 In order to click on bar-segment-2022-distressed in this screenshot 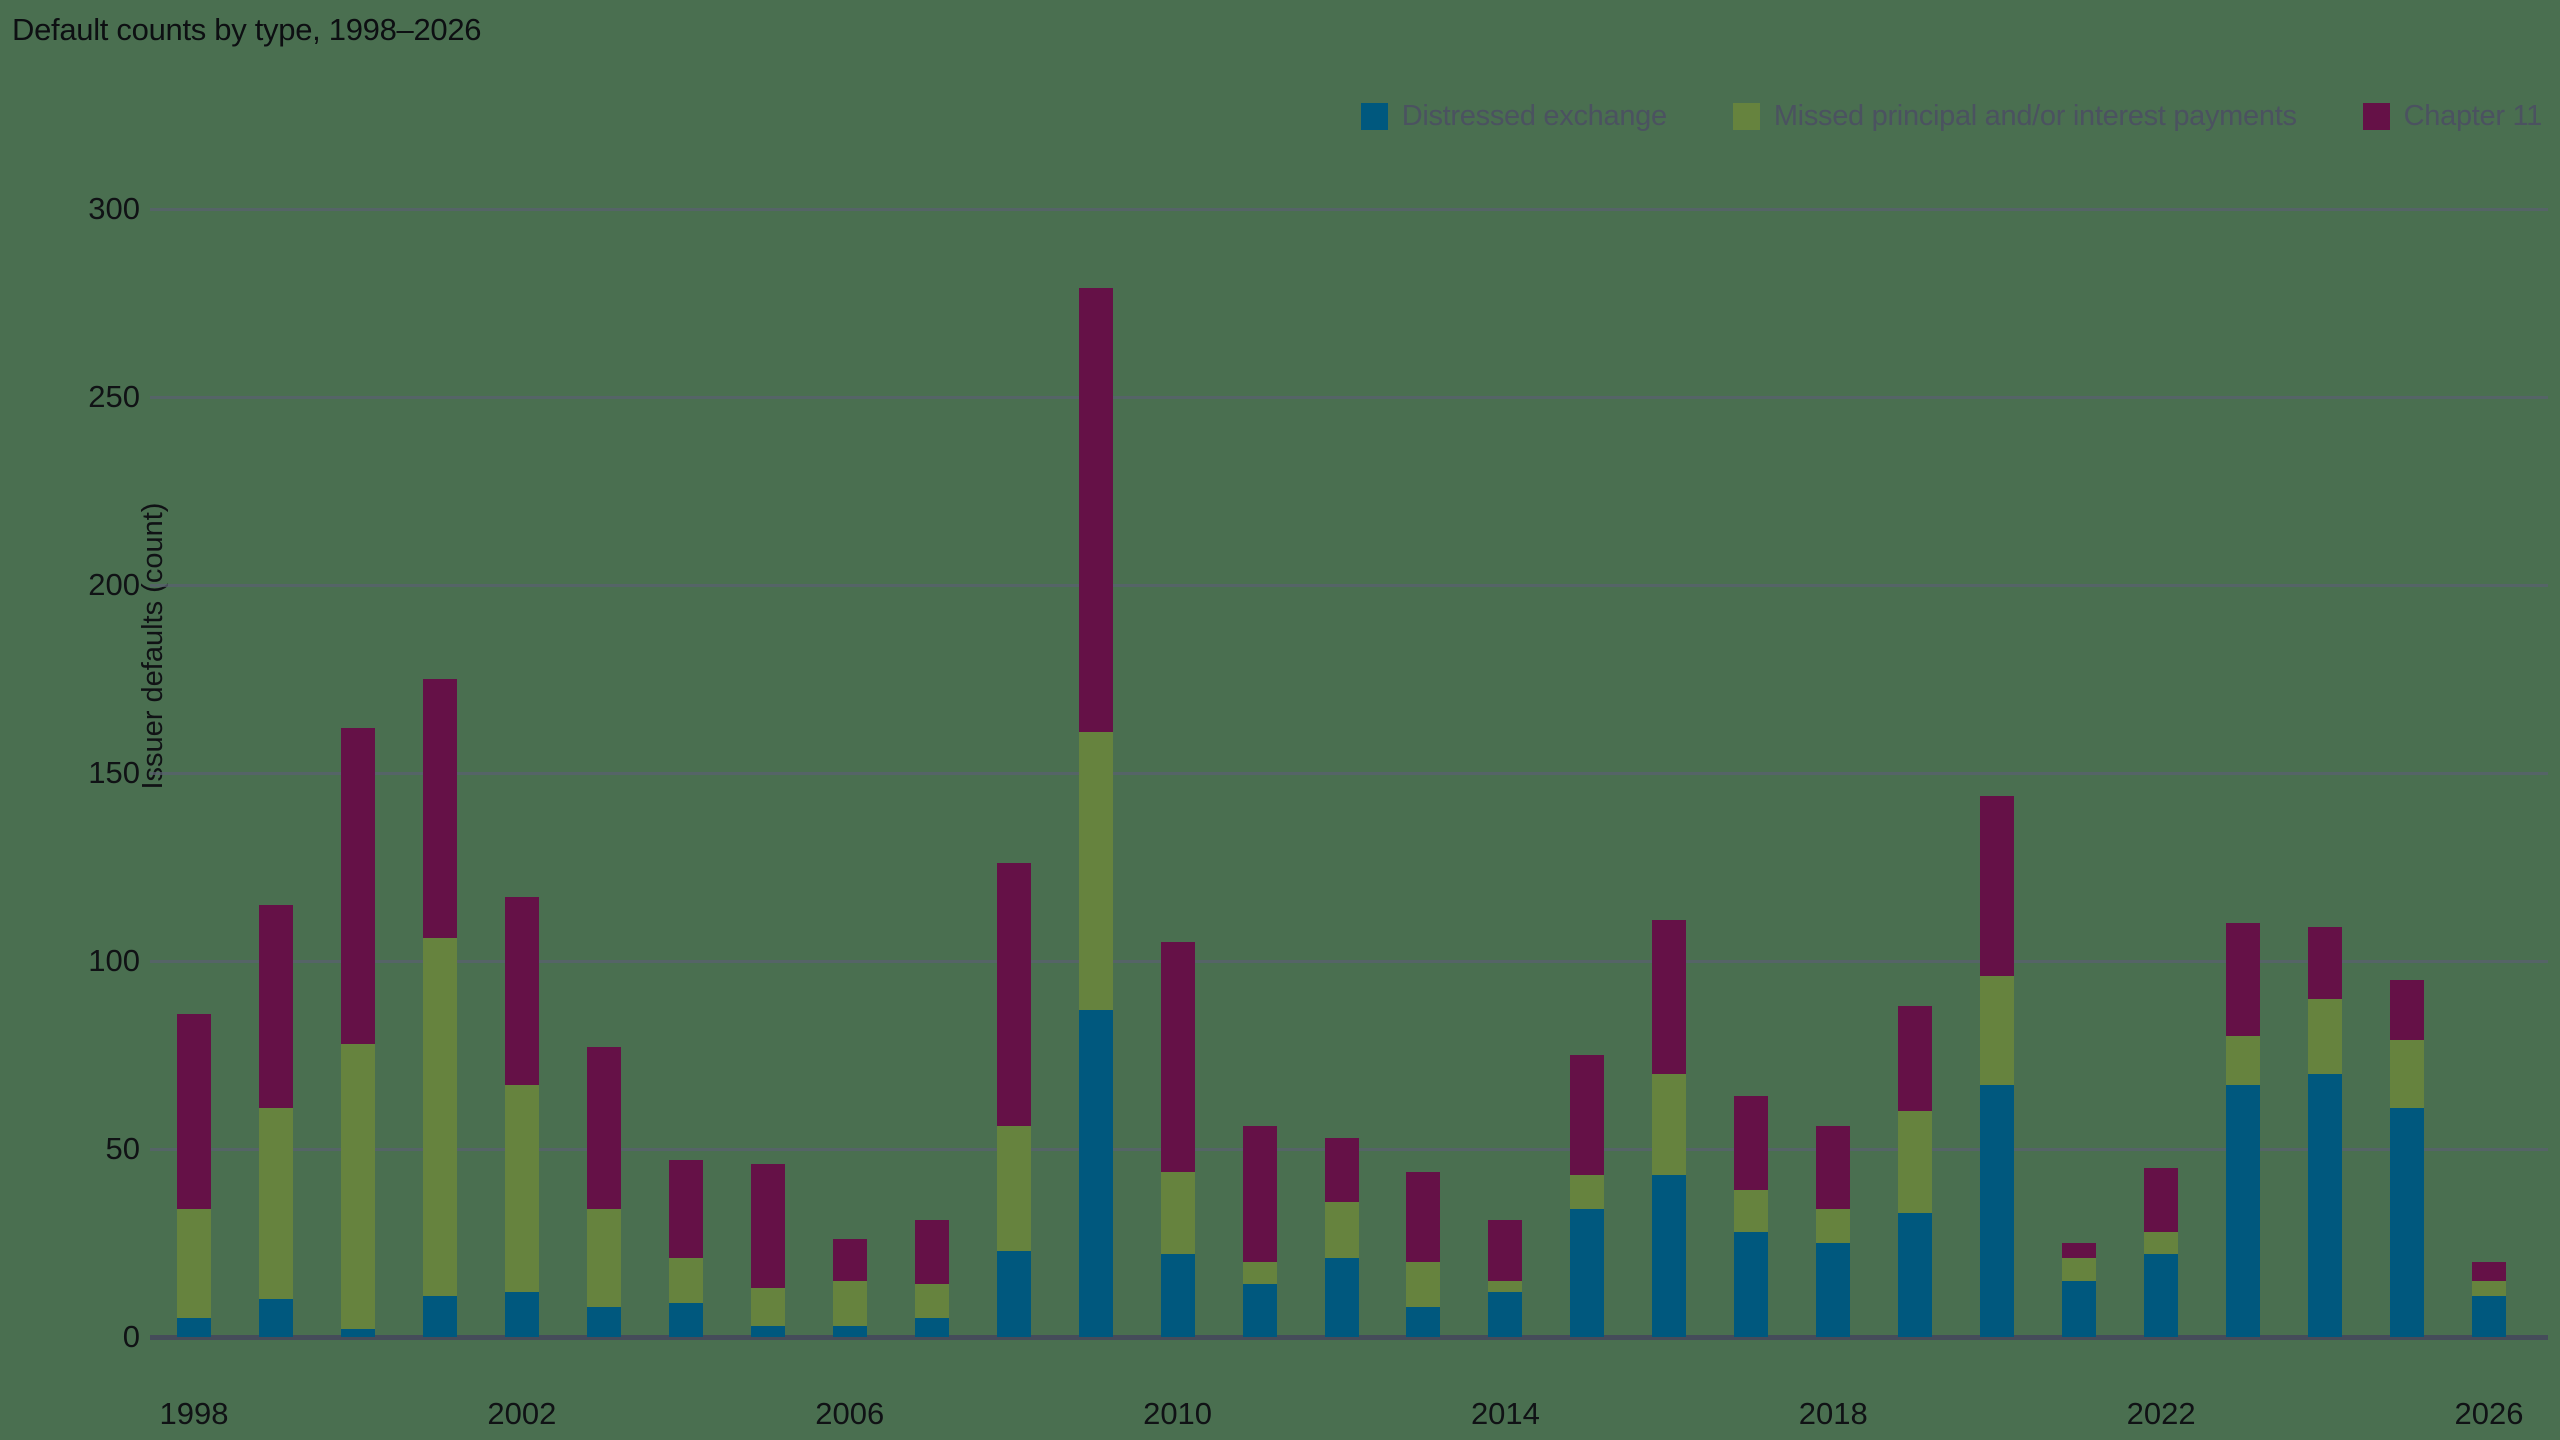, I will do `click(2161, 1295)`.